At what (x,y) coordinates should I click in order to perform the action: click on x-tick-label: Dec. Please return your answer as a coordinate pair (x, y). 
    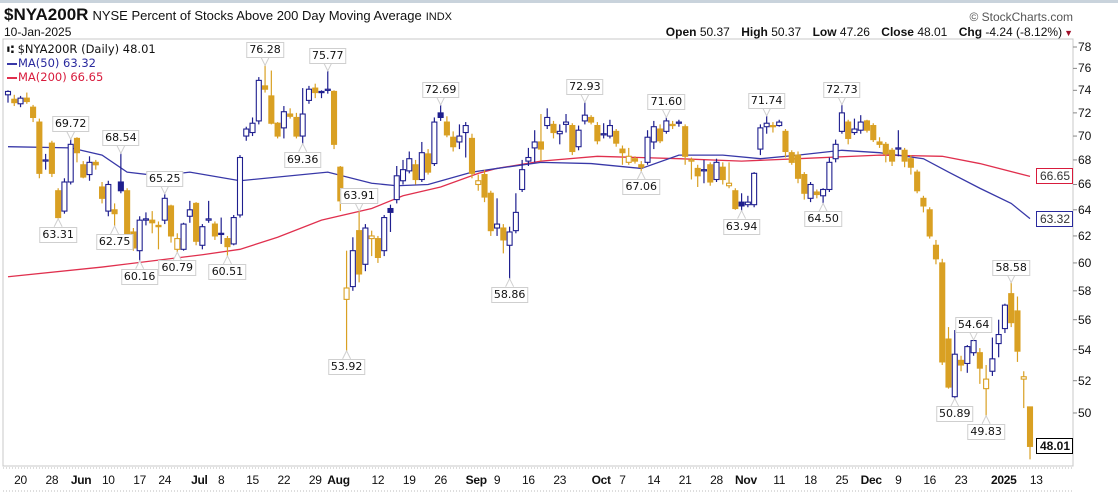
    Looking at the image, I should click on (871, 480).